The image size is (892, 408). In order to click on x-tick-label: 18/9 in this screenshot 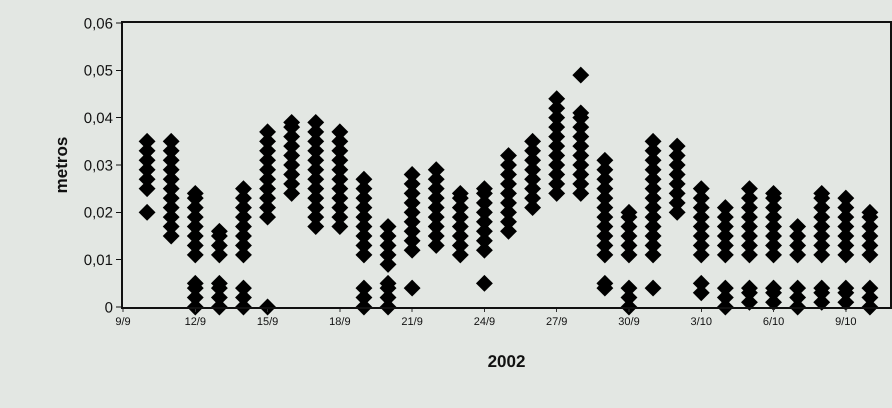, I will do `click(340, 322)`.